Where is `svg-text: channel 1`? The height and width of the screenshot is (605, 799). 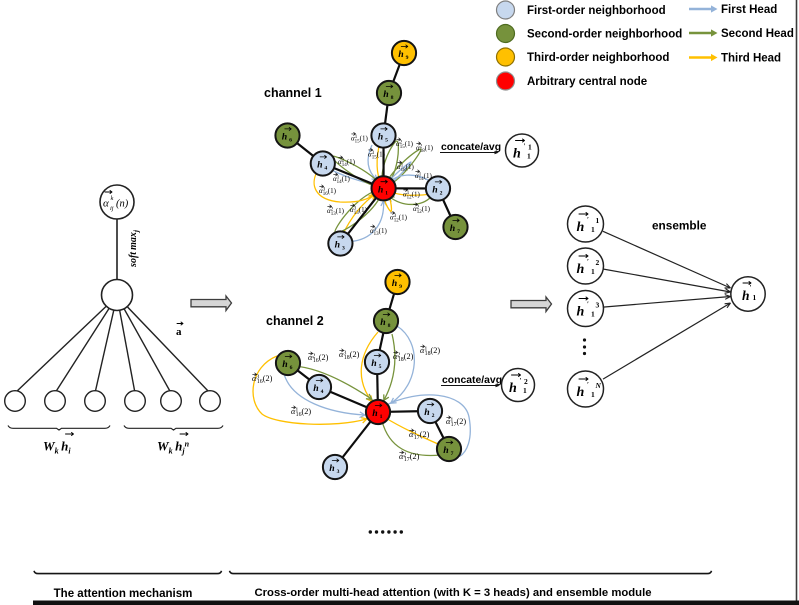
svg-text: channel 1 is located at coordinates (293, 93).